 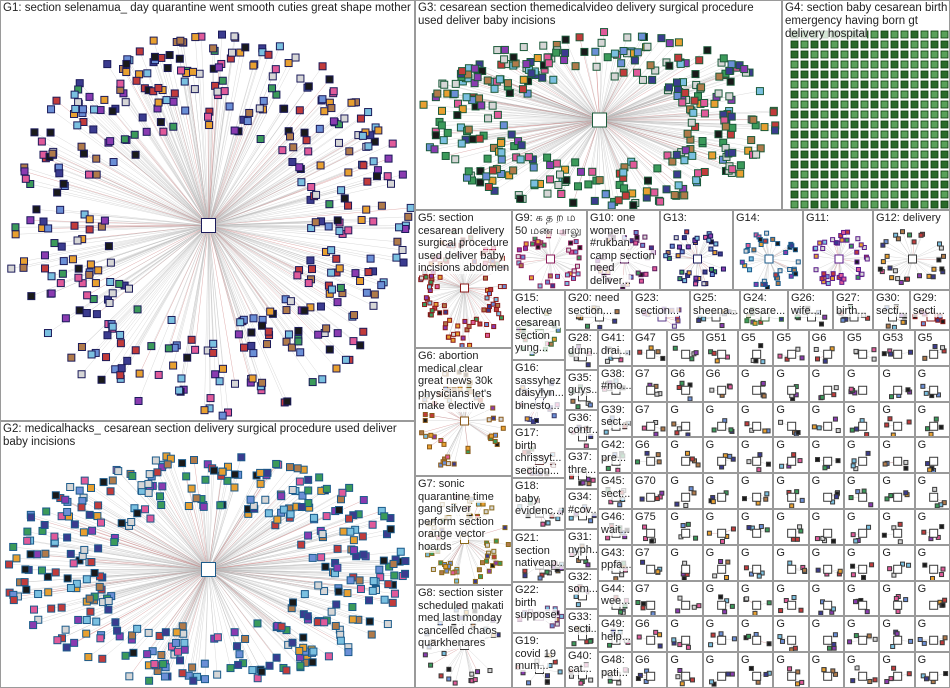 What do you see at coordinates (819, 338) in the screenshot?
I see `group-label-text: G6` at bounding box center [819, 338].